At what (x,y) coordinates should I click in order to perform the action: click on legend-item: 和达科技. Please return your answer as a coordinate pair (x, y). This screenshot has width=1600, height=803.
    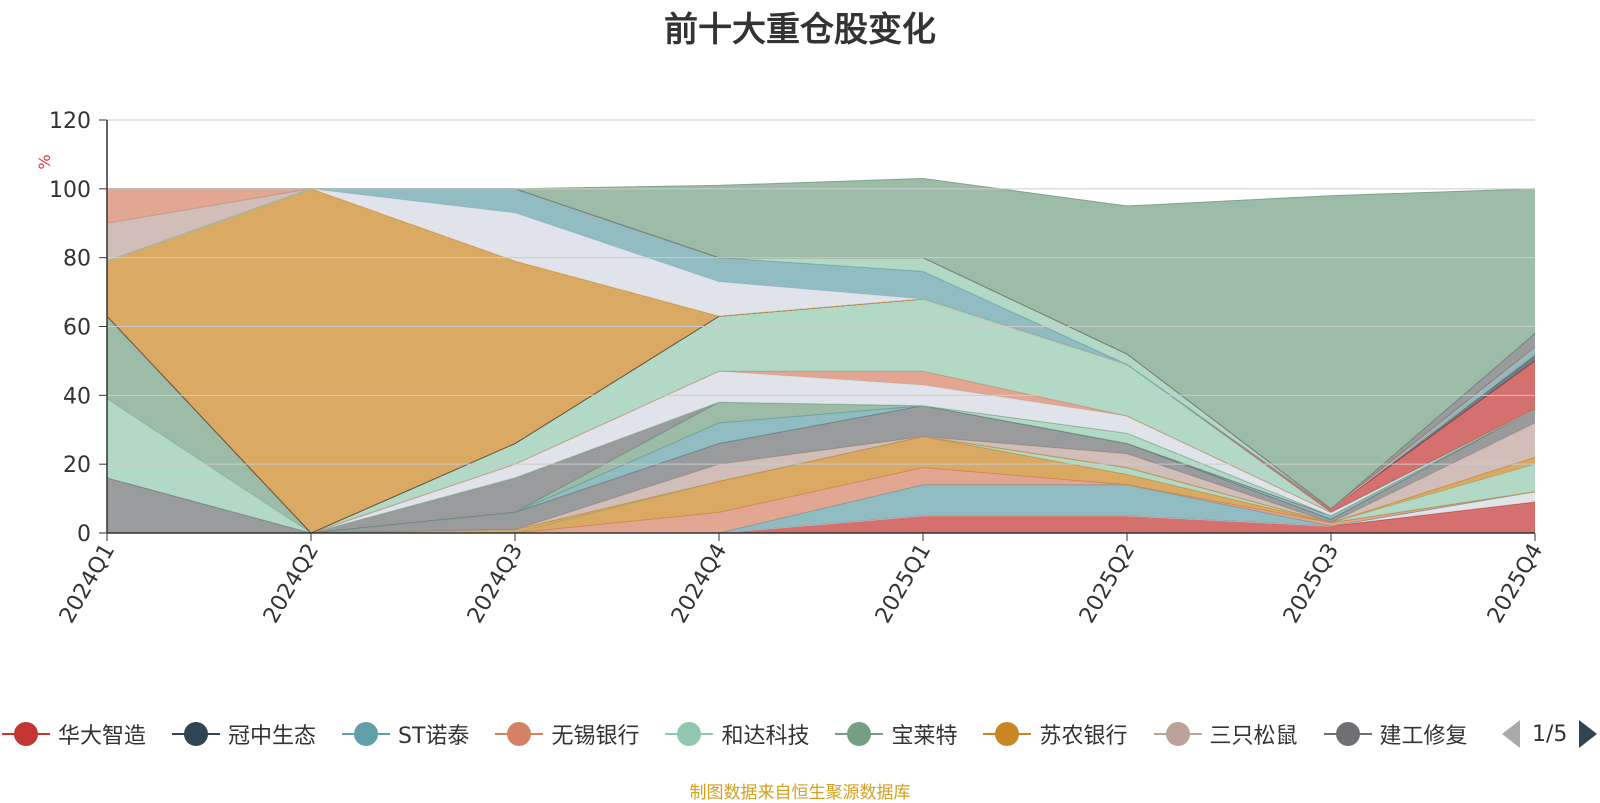
    Looking at the image, I should click on (736, 734).